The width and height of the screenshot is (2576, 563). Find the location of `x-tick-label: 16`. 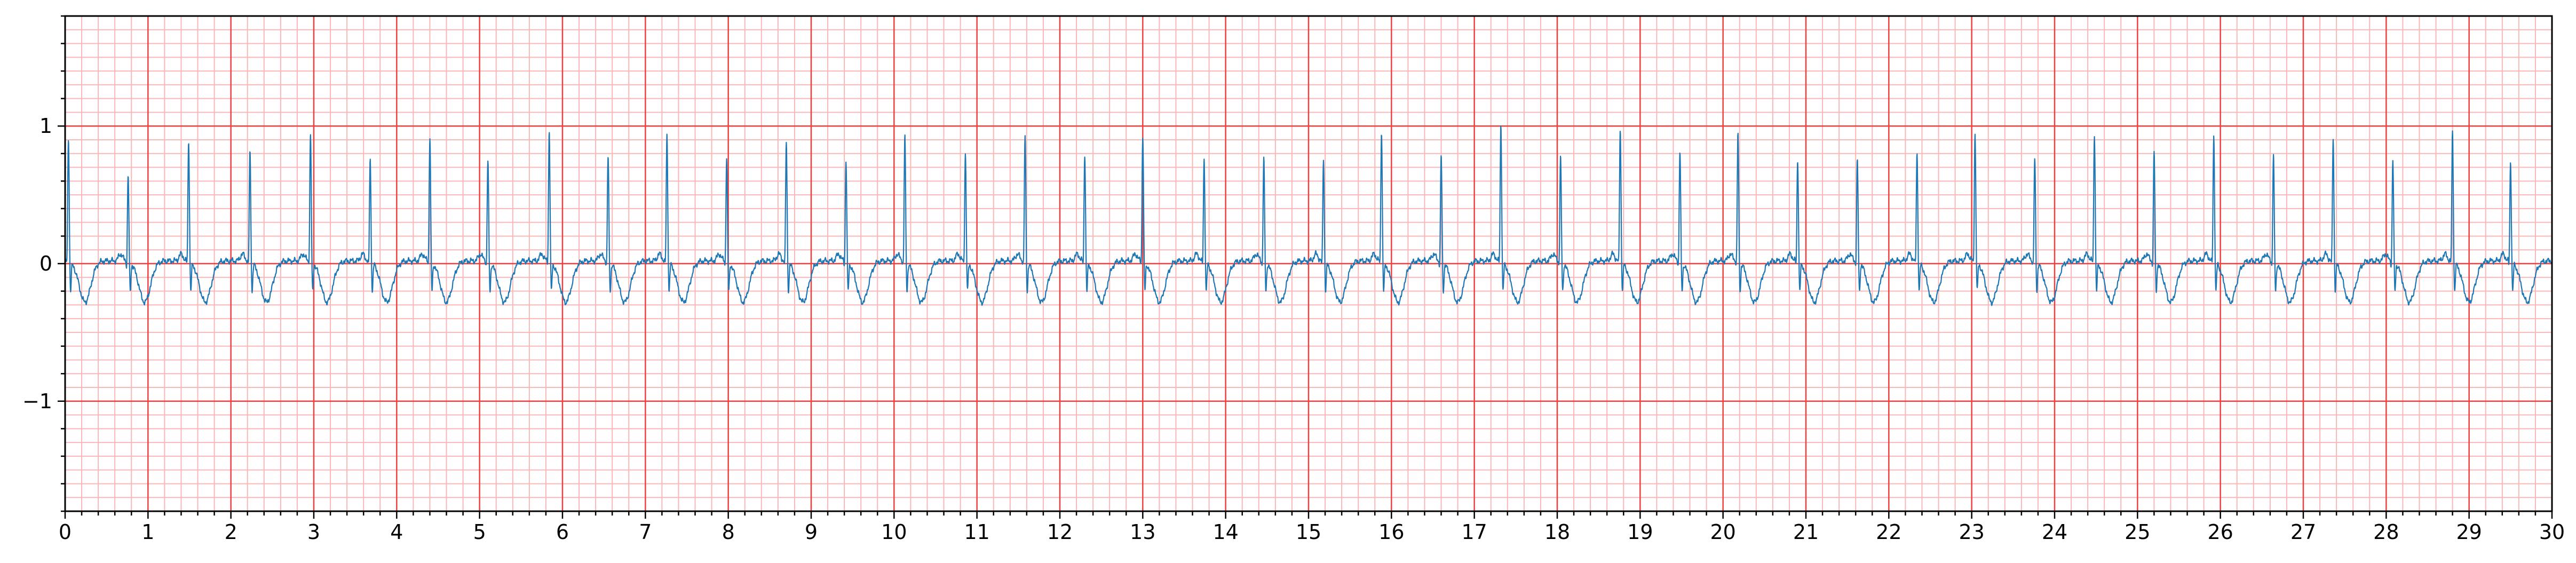

x-tick-label: 16 is located at coordinates (1391, 532).